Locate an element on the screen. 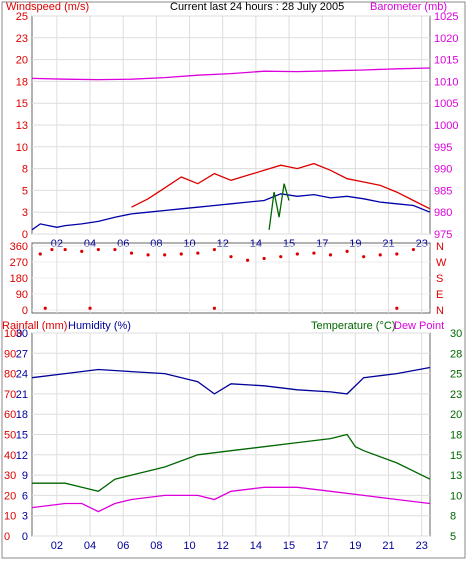 Image resolution: width=467 pixels, height=562 pixels. bottom-humidity-tick-3: 9 is located at coordinates (25, 476).